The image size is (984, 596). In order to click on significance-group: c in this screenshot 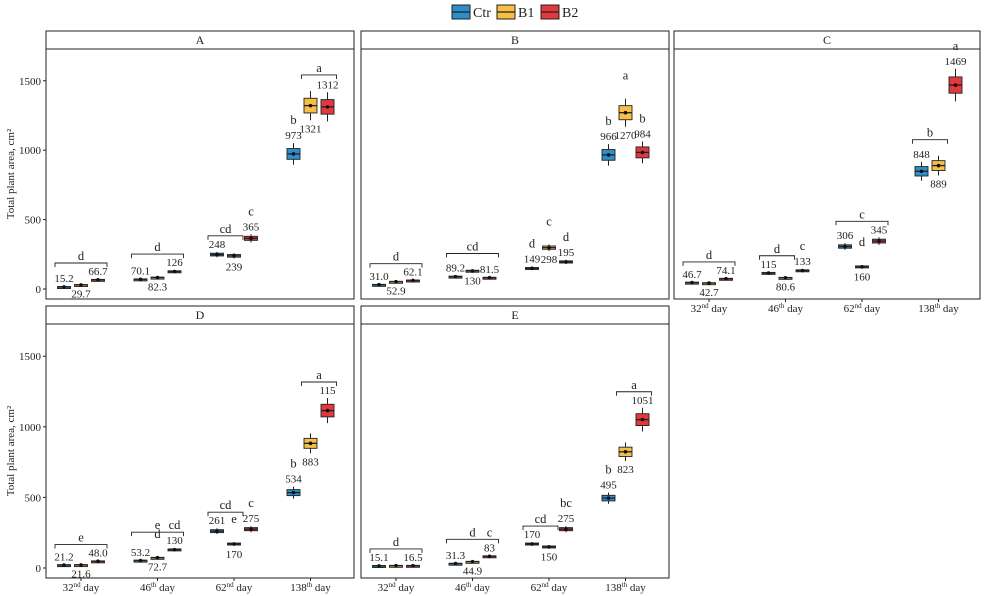, I will do `click(803, 246)`.